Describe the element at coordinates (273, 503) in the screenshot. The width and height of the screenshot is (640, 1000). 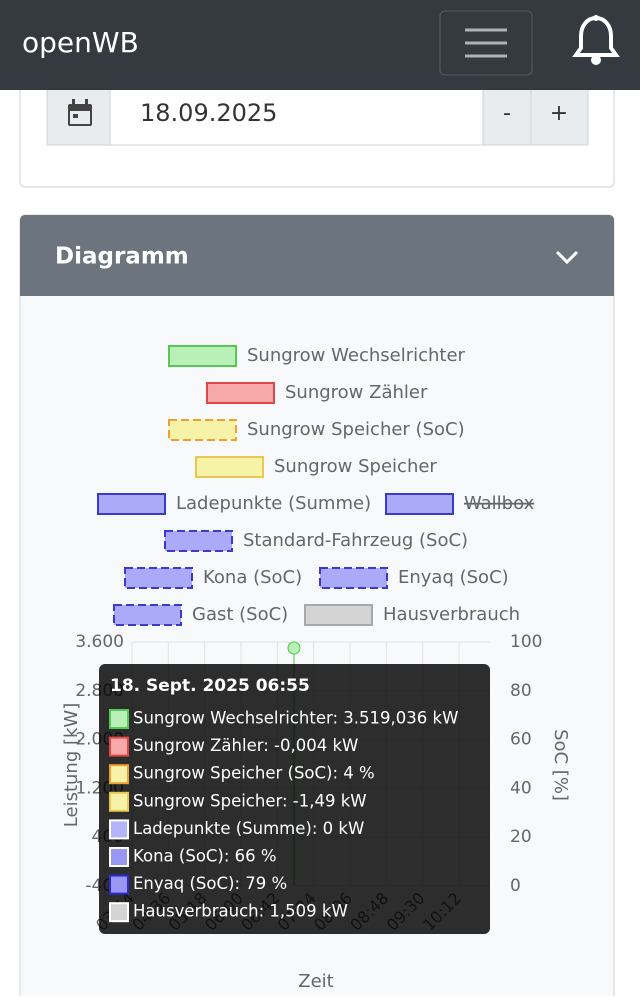
I see `legend-label: Ladepunkte (Summe)` at that location.